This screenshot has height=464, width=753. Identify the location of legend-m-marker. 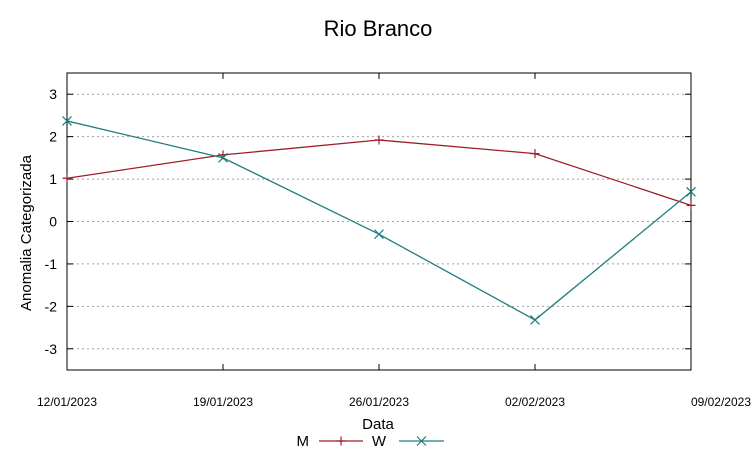
(341, 441).